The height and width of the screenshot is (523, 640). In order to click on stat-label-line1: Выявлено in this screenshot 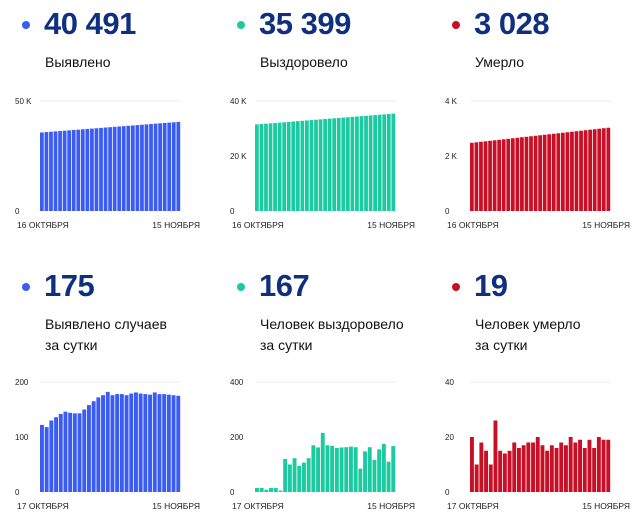, I will do `click(78, 62)`.